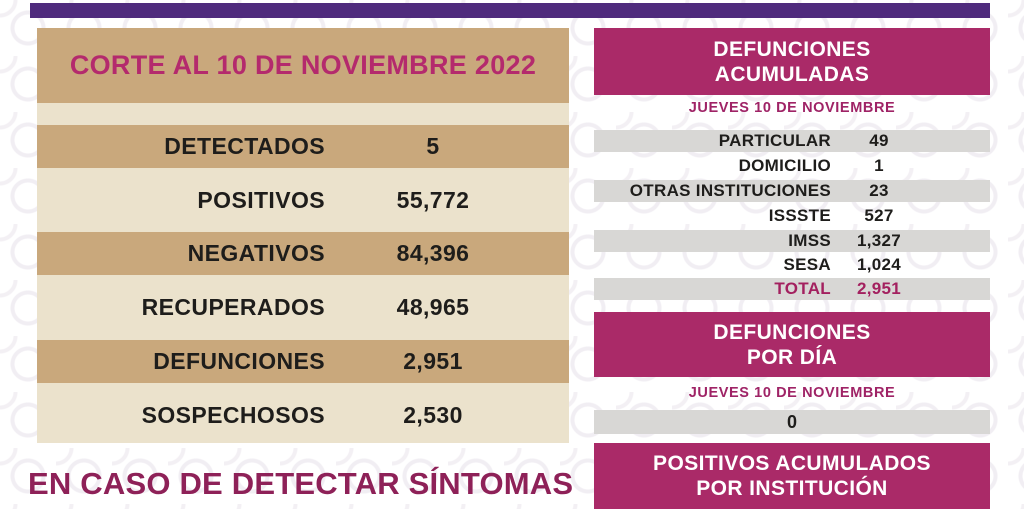 This screenshot has width=1024, height=509. What do you see at coordinates (802, 288) in the screenshot?
I see `deaths-total-label: TOTAL` at bounding box center [802, 288].